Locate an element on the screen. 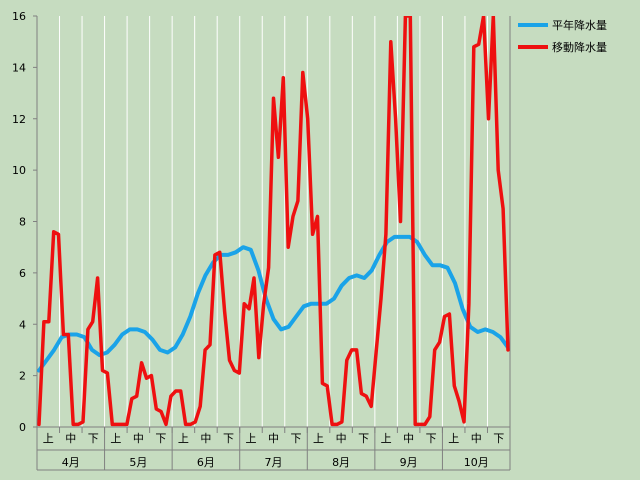  y-tick-label: 4 is located at coordinates (22, 324).